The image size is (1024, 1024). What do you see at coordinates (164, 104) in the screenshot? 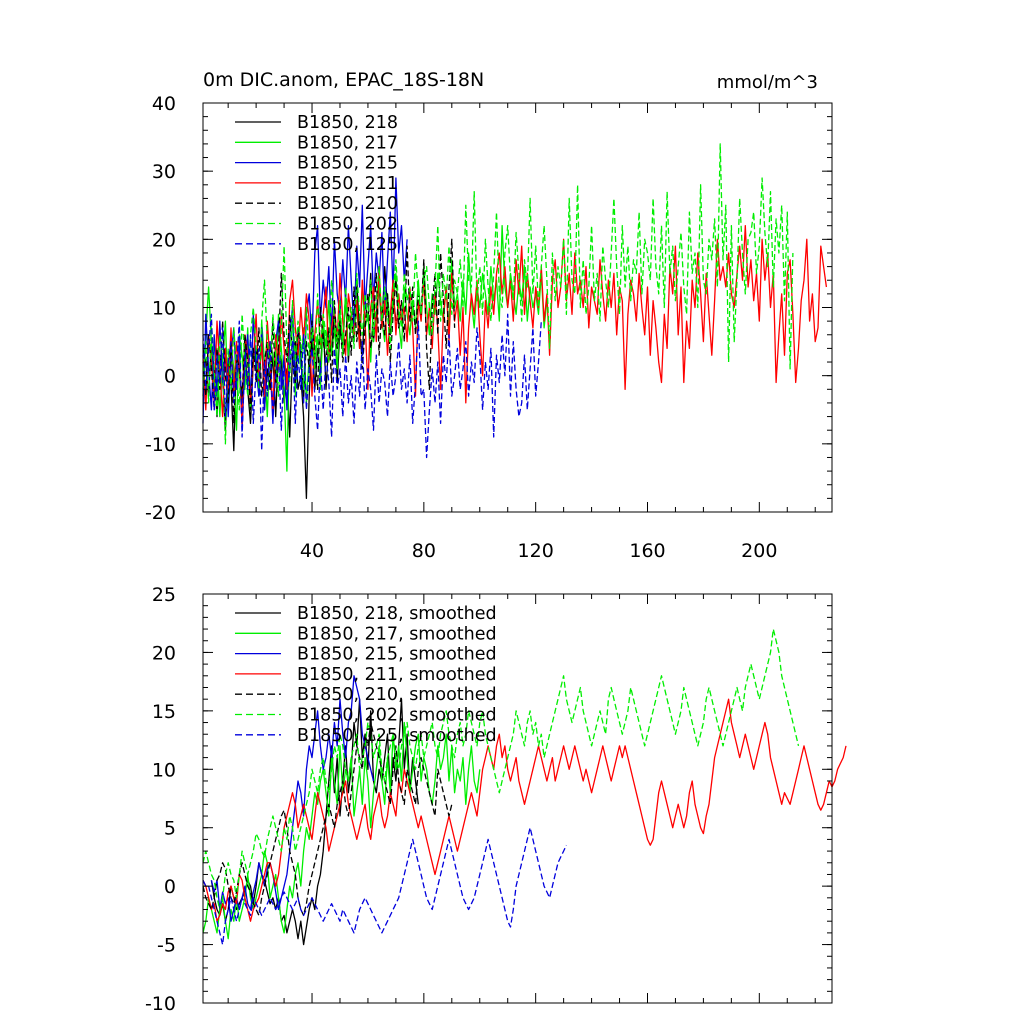
I see `top-y-tick-label: 40` at bounding box center [164, 104].